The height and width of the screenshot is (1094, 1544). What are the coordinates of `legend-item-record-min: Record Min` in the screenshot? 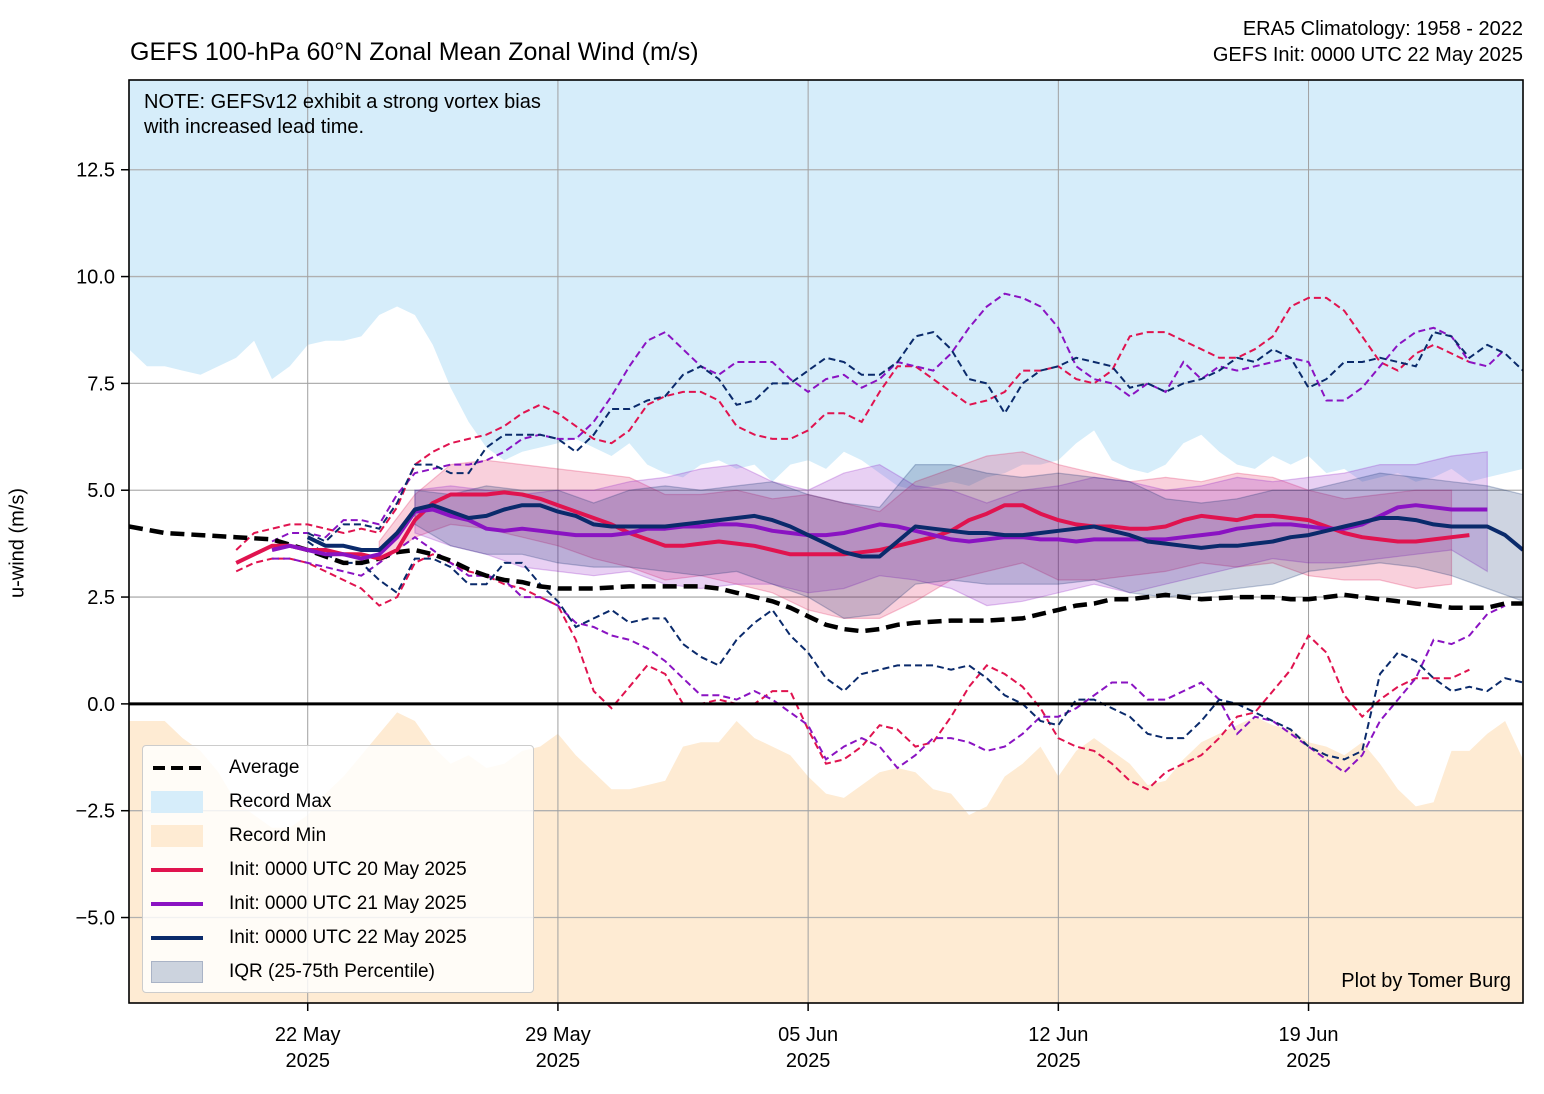 It's located at (238, 836).